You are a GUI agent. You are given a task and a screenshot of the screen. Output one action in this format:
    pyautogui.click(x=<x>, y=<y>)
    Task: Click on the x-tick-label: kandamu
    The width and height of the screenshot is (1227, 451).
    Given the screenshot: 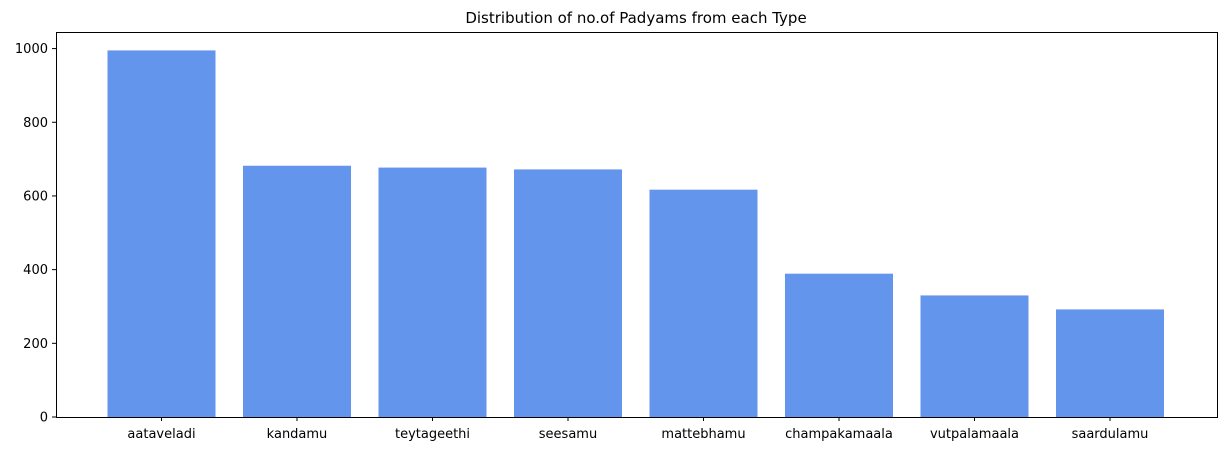 What is the action you would take?
    pyautogui.click(x=297, y=434)
    